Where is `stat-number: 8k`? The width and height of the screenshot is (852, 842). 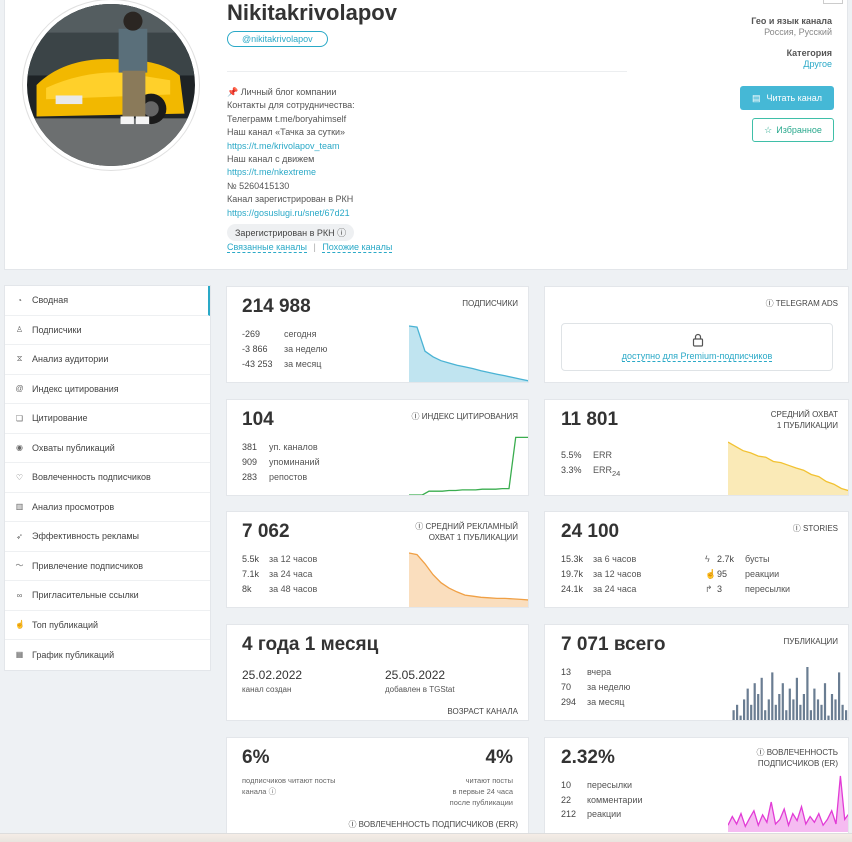
stat-number: 8k is located at coordinates (247, 589).